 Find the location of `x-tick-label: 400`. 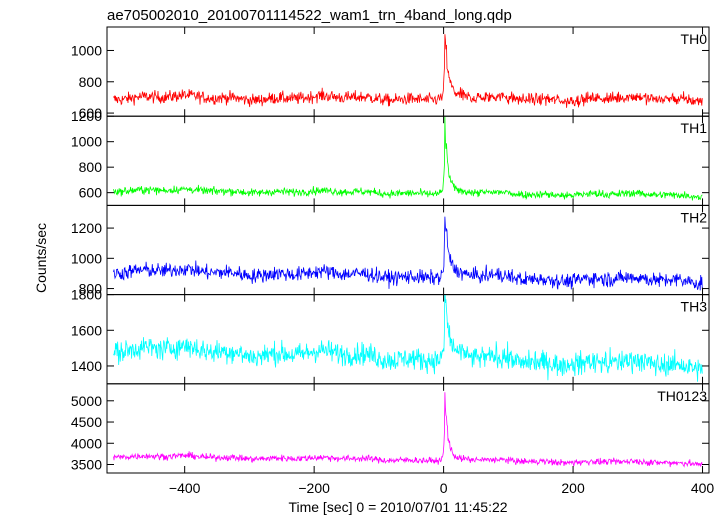

x-tick-label: 400 is located at coordinates (703, 488).